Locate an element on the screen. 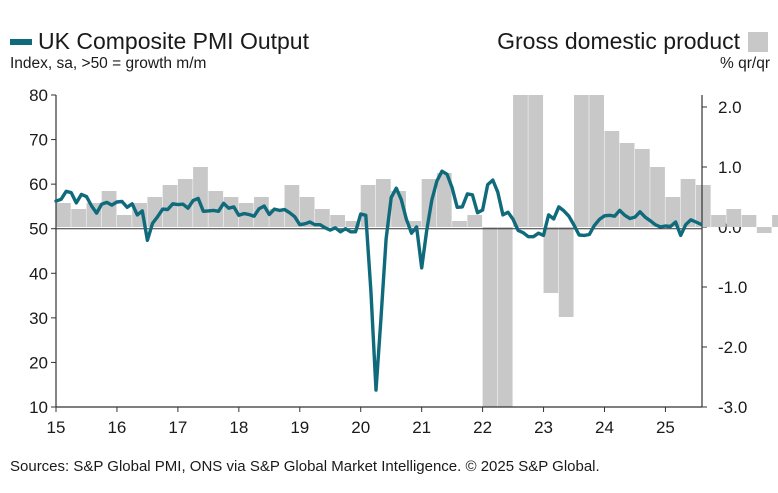  left-axis-tick-label: 50 is located at coordinates (38, 229).